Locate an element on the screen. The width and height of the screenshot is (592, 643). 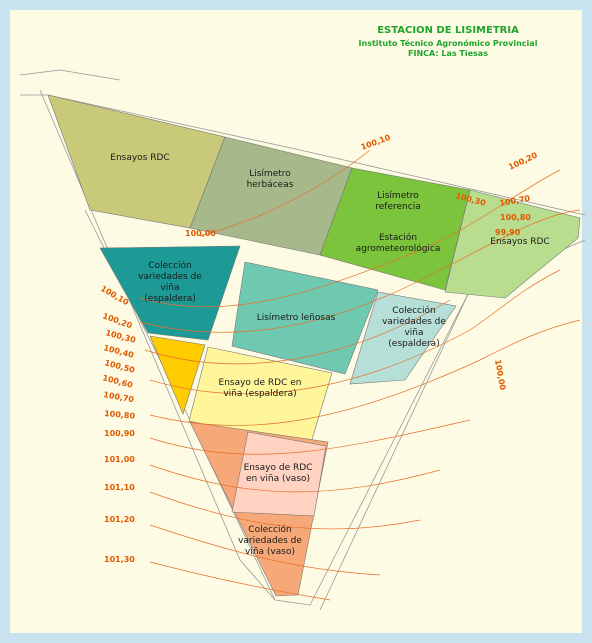
contour-label: 100,00 is located at coordinates (200, 233).